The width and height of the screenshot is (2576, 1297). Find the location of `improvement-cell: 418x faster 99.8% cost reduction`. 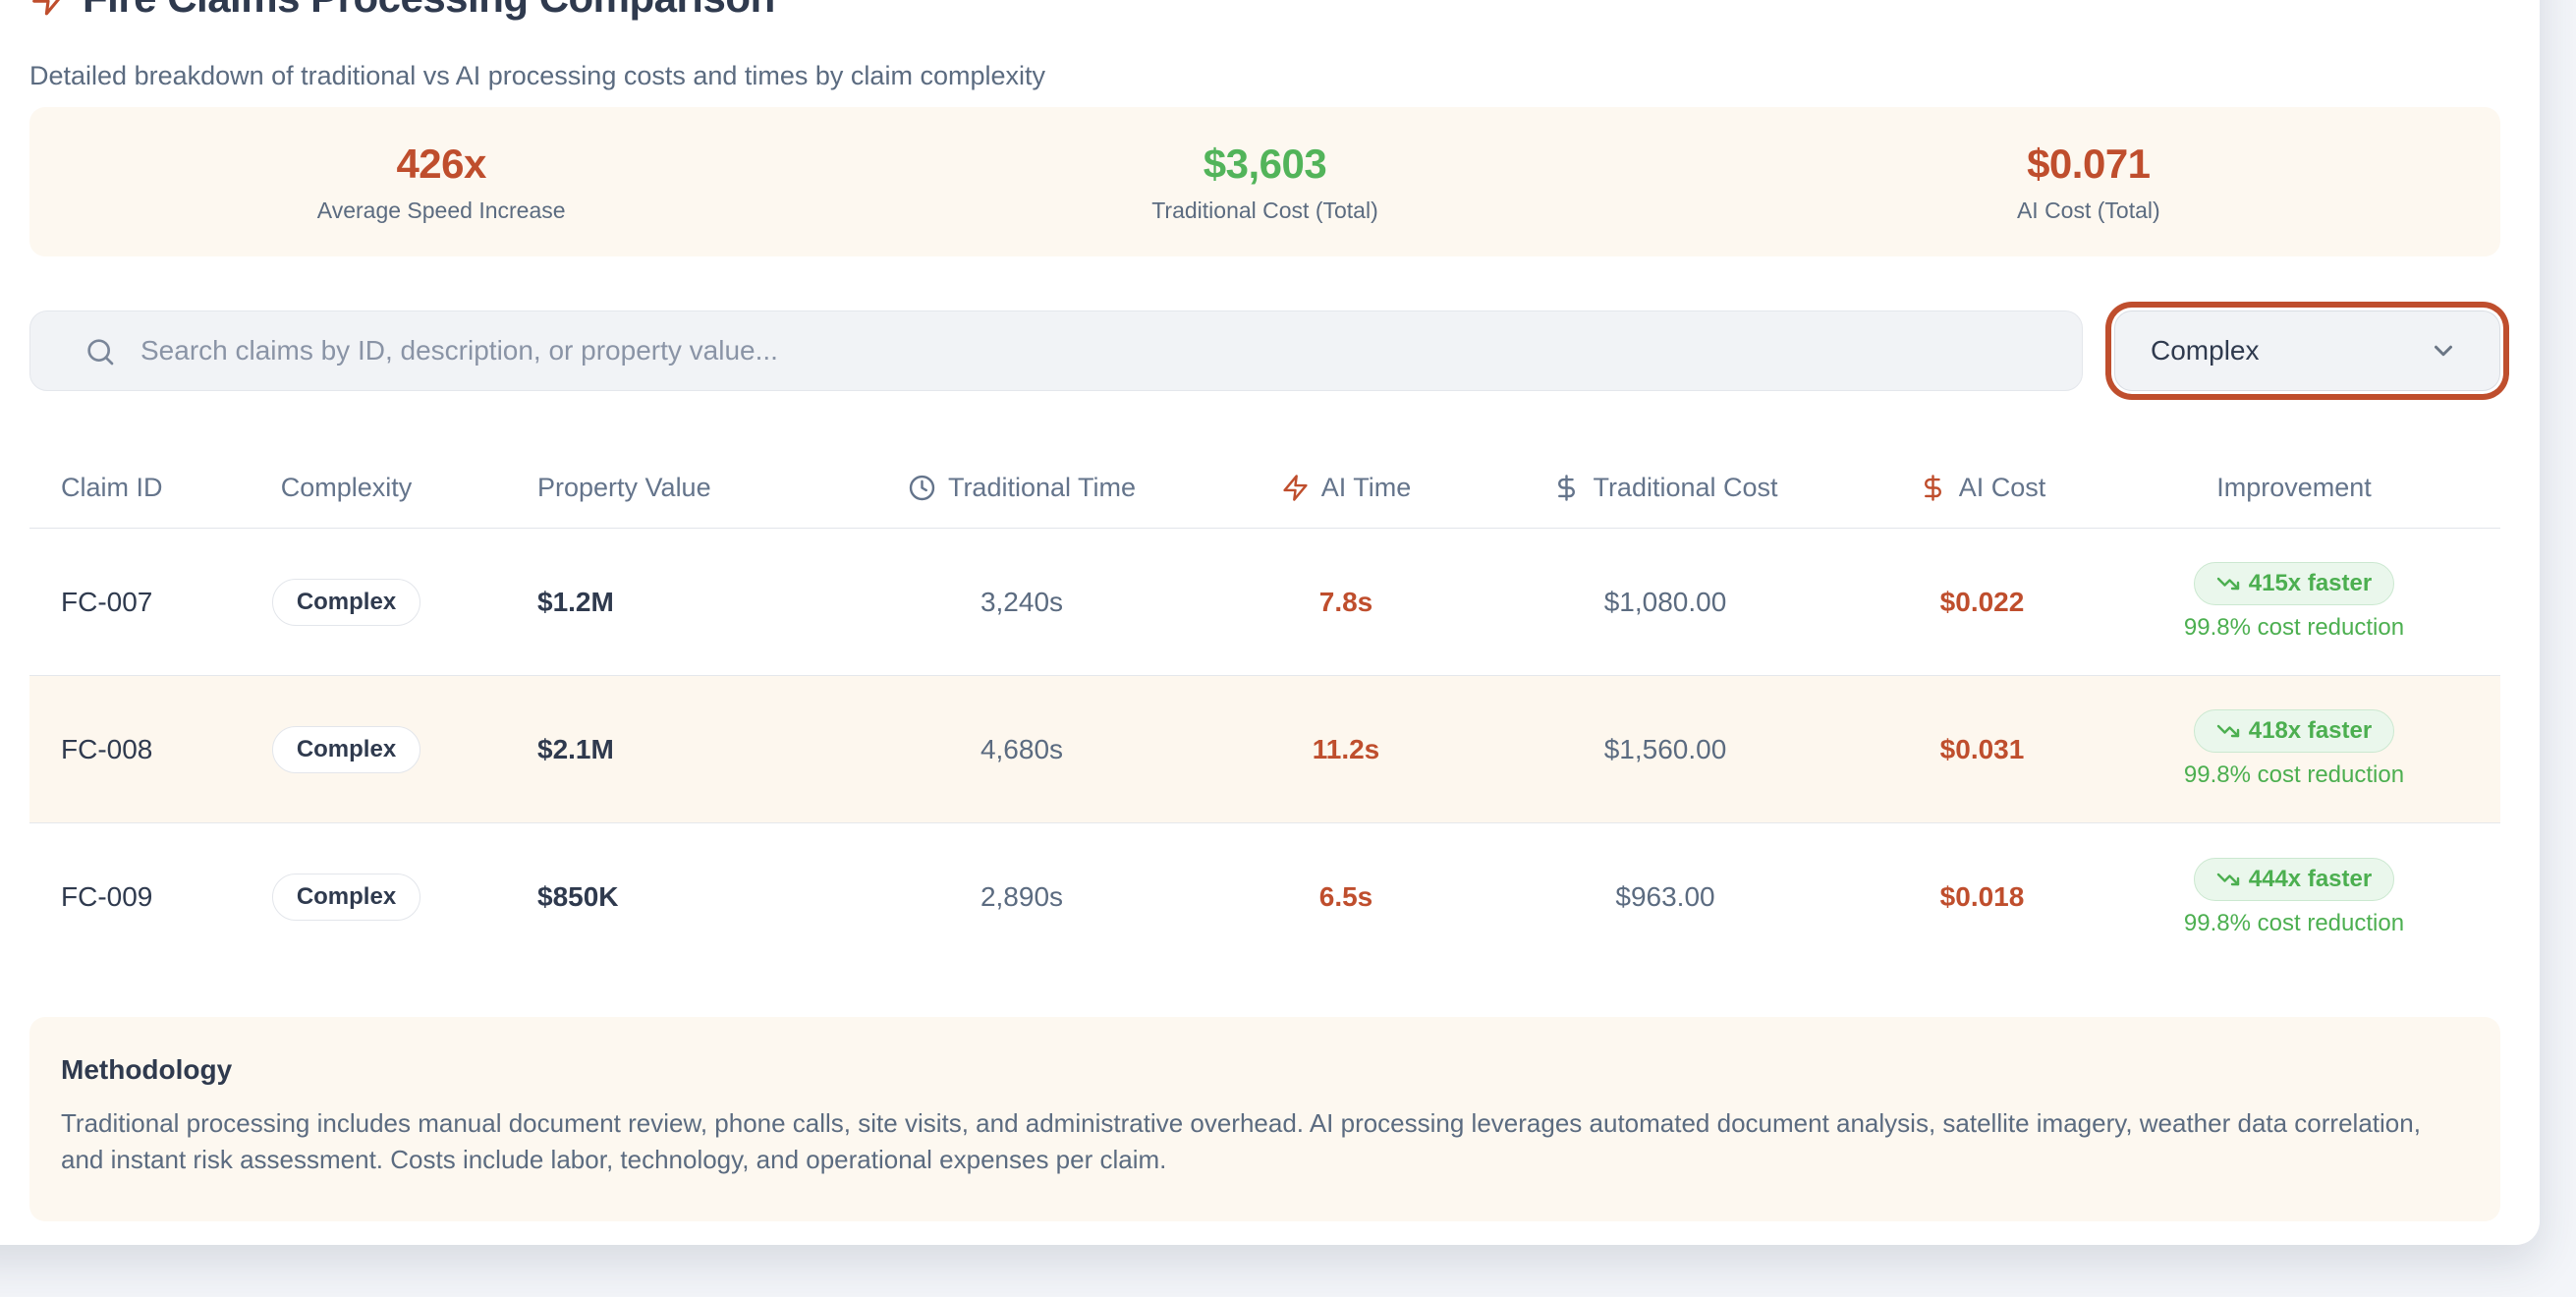

improvement-cell: 418x faster 99.8% cost reduction is located at coordinates (2294, 749).